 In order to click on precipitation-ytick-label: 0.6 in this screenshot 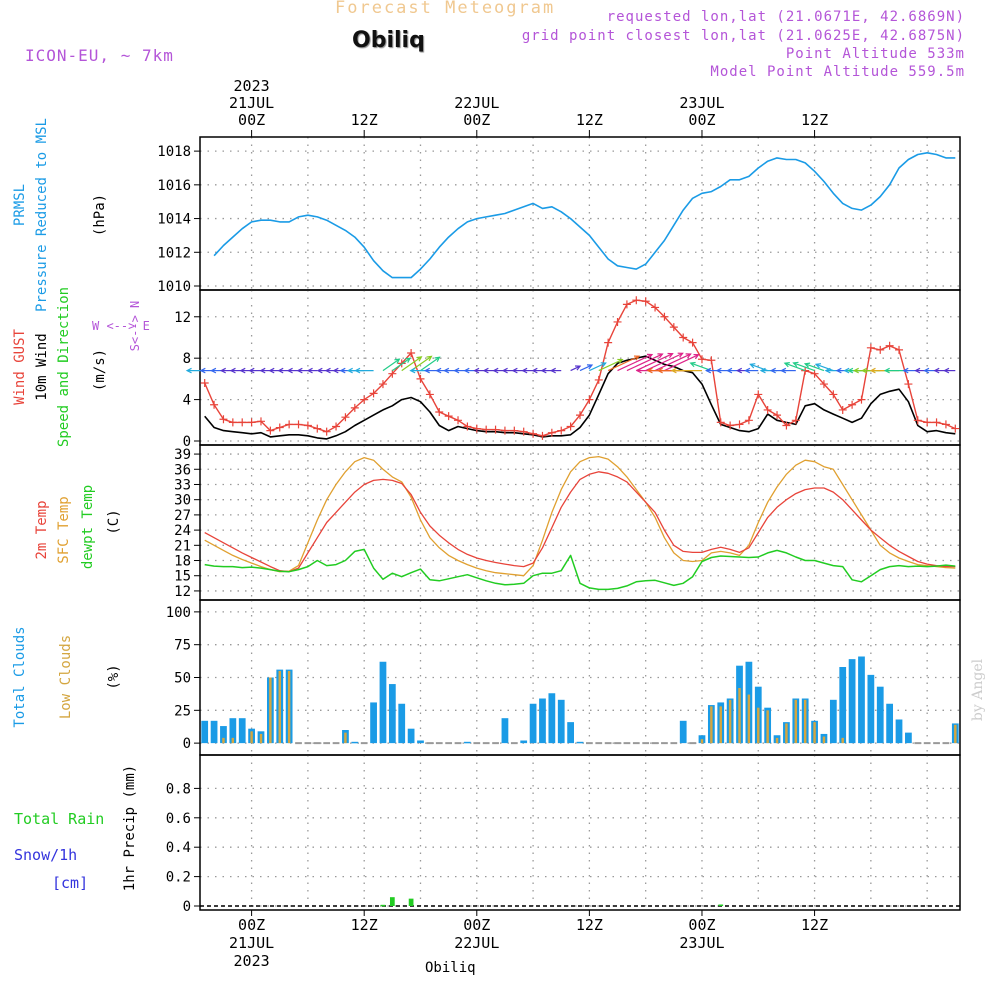, I will do `click(178, 819)`.